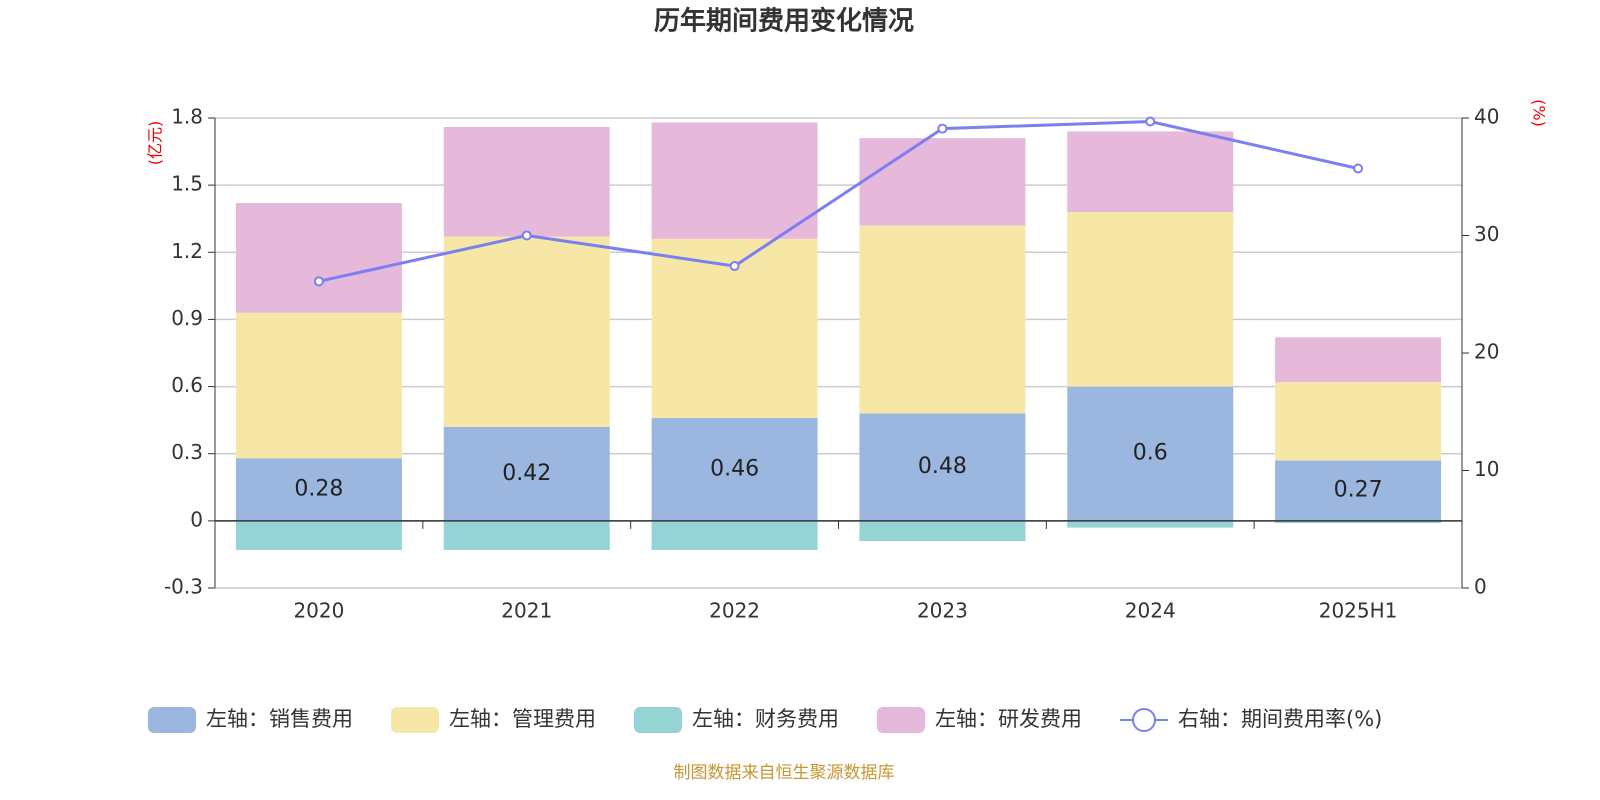  I want to click on data-label: 0.27, so click(1358, 490).